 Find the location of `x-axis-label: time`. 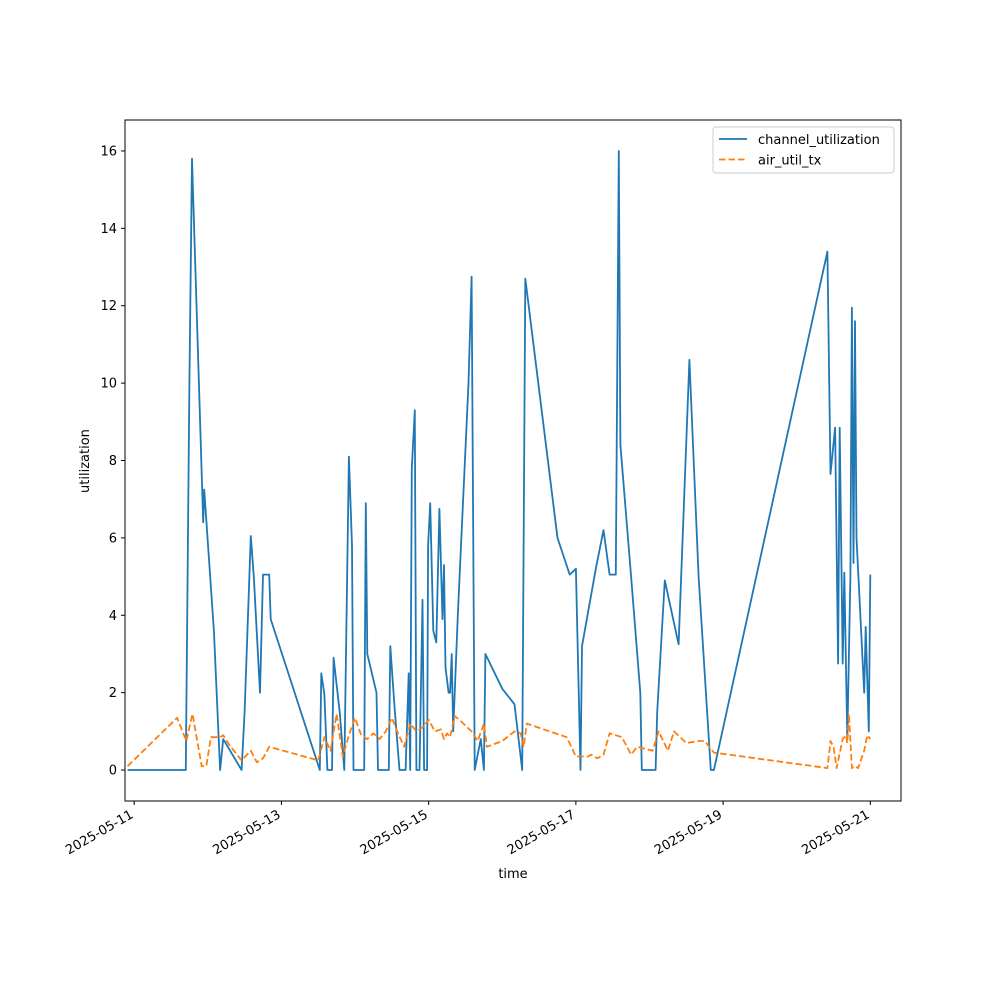

x-axis-label: time is located at coordinates (512, 874).